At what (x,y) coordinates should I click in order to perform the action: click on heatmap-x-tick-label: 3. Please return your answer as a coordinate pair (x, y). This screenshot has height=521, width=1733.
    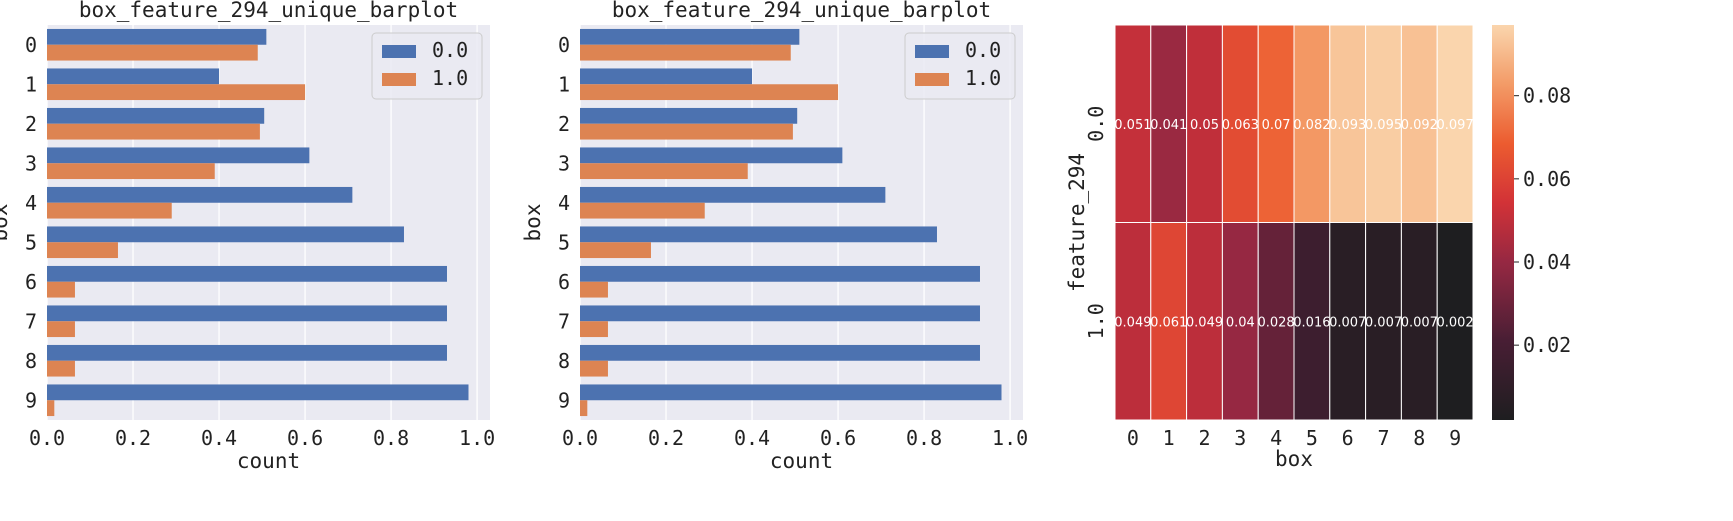
    Looking at the image, I should click on (1240, 438).